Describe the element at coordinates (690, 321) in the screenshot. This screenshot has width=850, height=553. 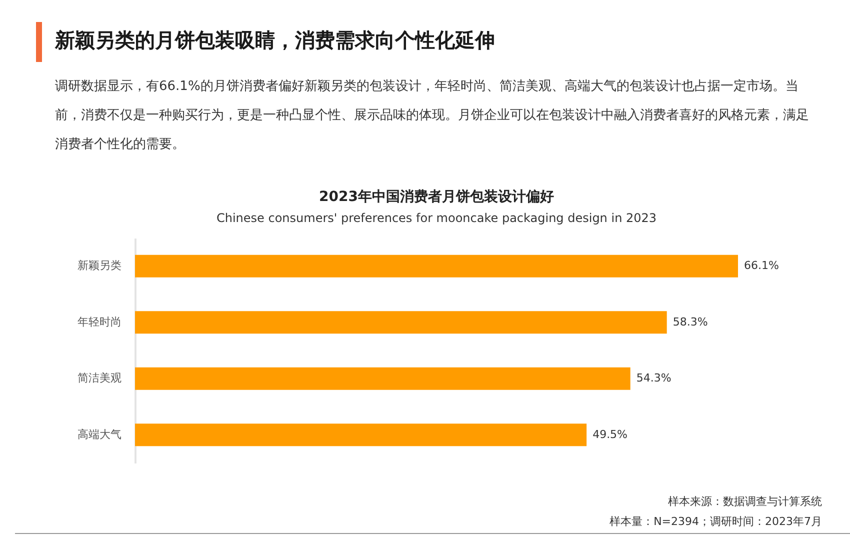
I see `data-label: 58.3%` at that location.